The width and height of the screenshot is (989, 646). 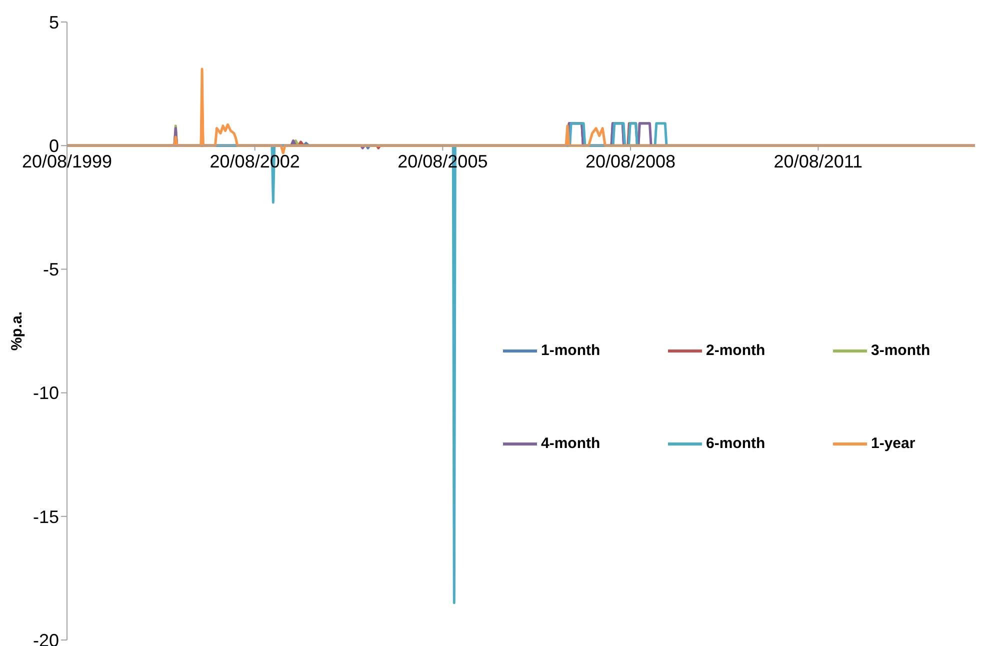 I want to click on y-axis-title: %p.a., so click(x=17, y=331).